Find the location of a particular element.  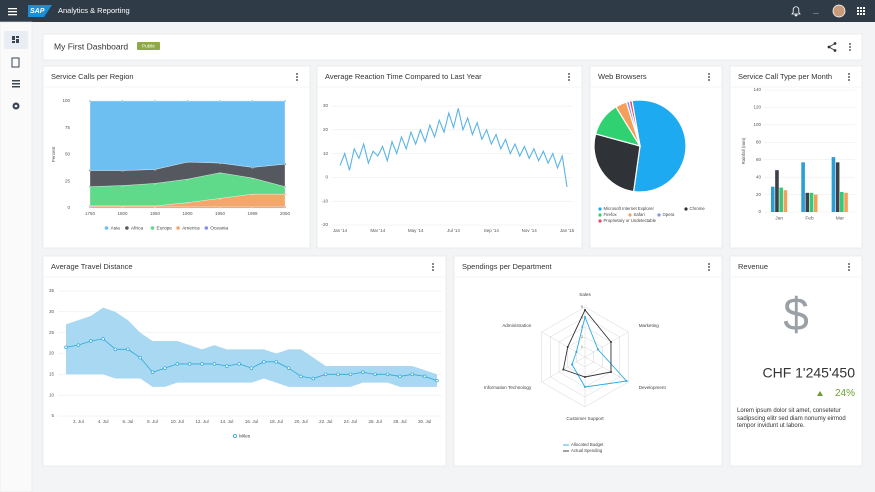

x-tick-label: Mar is located at coordinates (840, 218).